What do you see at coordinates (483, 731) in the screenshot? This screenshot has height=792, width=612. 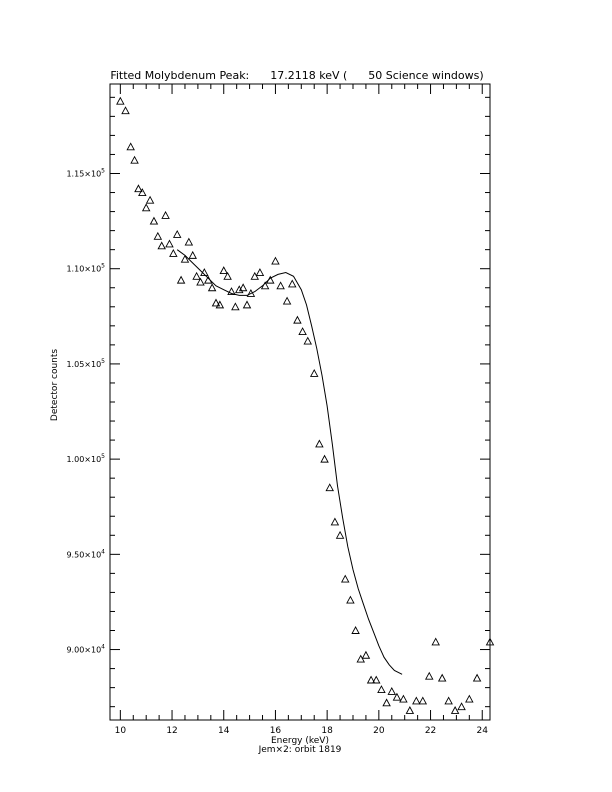 I see `x-tick-label: 24` at bounding box center [483, 731].